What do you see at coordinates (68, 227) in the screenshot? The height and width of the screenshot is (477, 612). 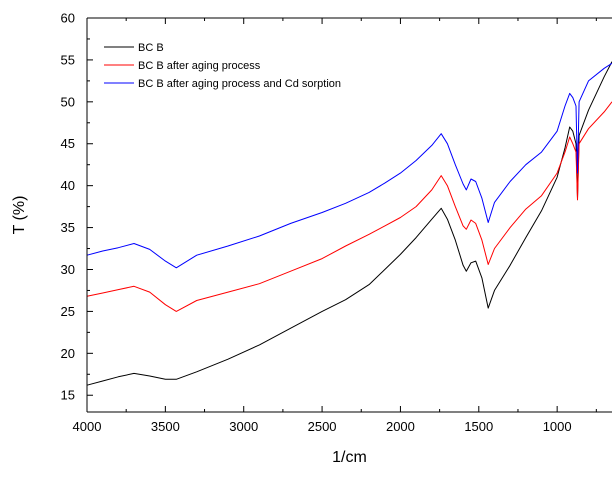 I see `y-tick-label: 35` at bounding box center [68, 227].